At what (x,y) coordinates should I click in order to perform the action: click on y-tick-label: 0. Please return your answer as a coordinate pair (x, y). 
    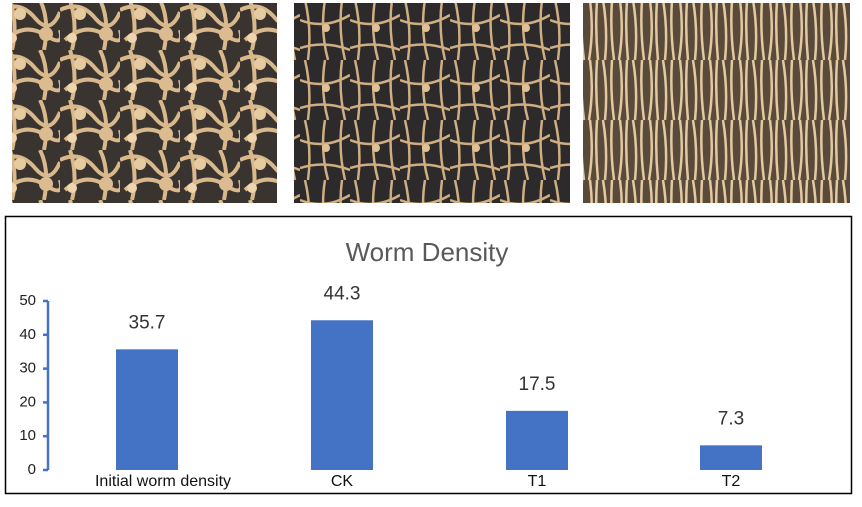
    Looking at the image, I should click on (32, 469).